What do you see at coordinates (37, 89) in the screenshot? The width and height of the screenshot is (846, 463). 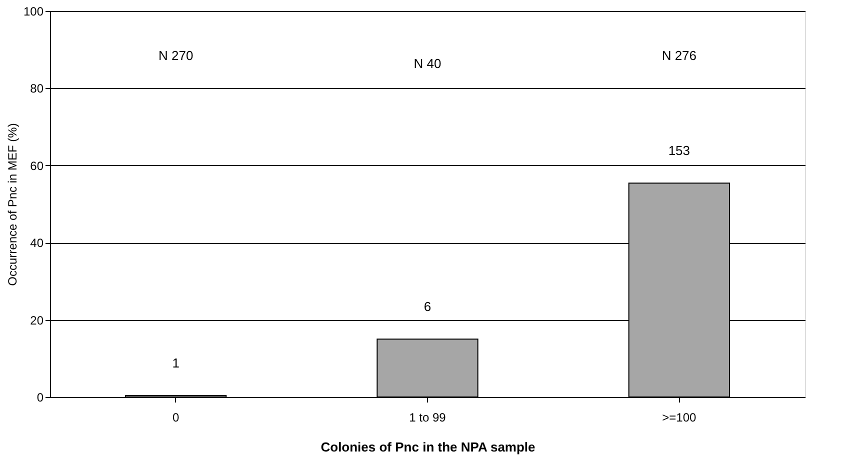 I see `y-tick-label: 80` at bounding box center [37, 89].